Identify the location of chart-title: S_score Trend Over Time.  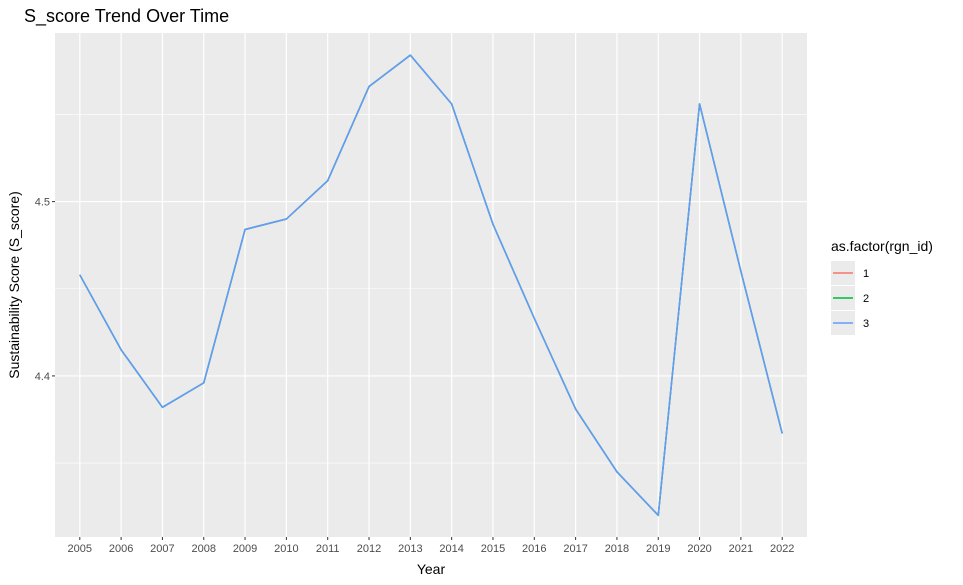
(126, 16).